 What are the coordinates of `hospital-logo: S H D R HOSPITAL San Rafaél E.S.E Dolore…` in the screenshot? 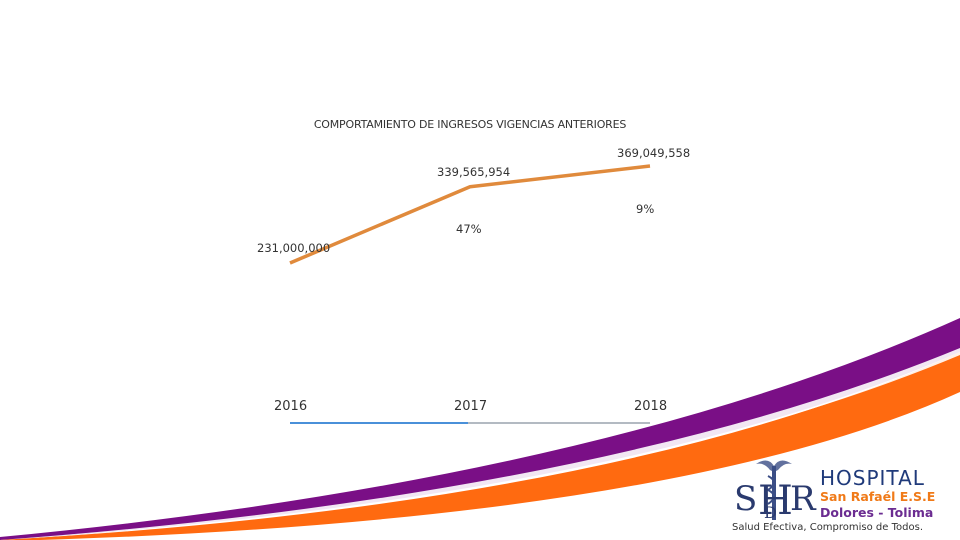 It's located at (841, 496).